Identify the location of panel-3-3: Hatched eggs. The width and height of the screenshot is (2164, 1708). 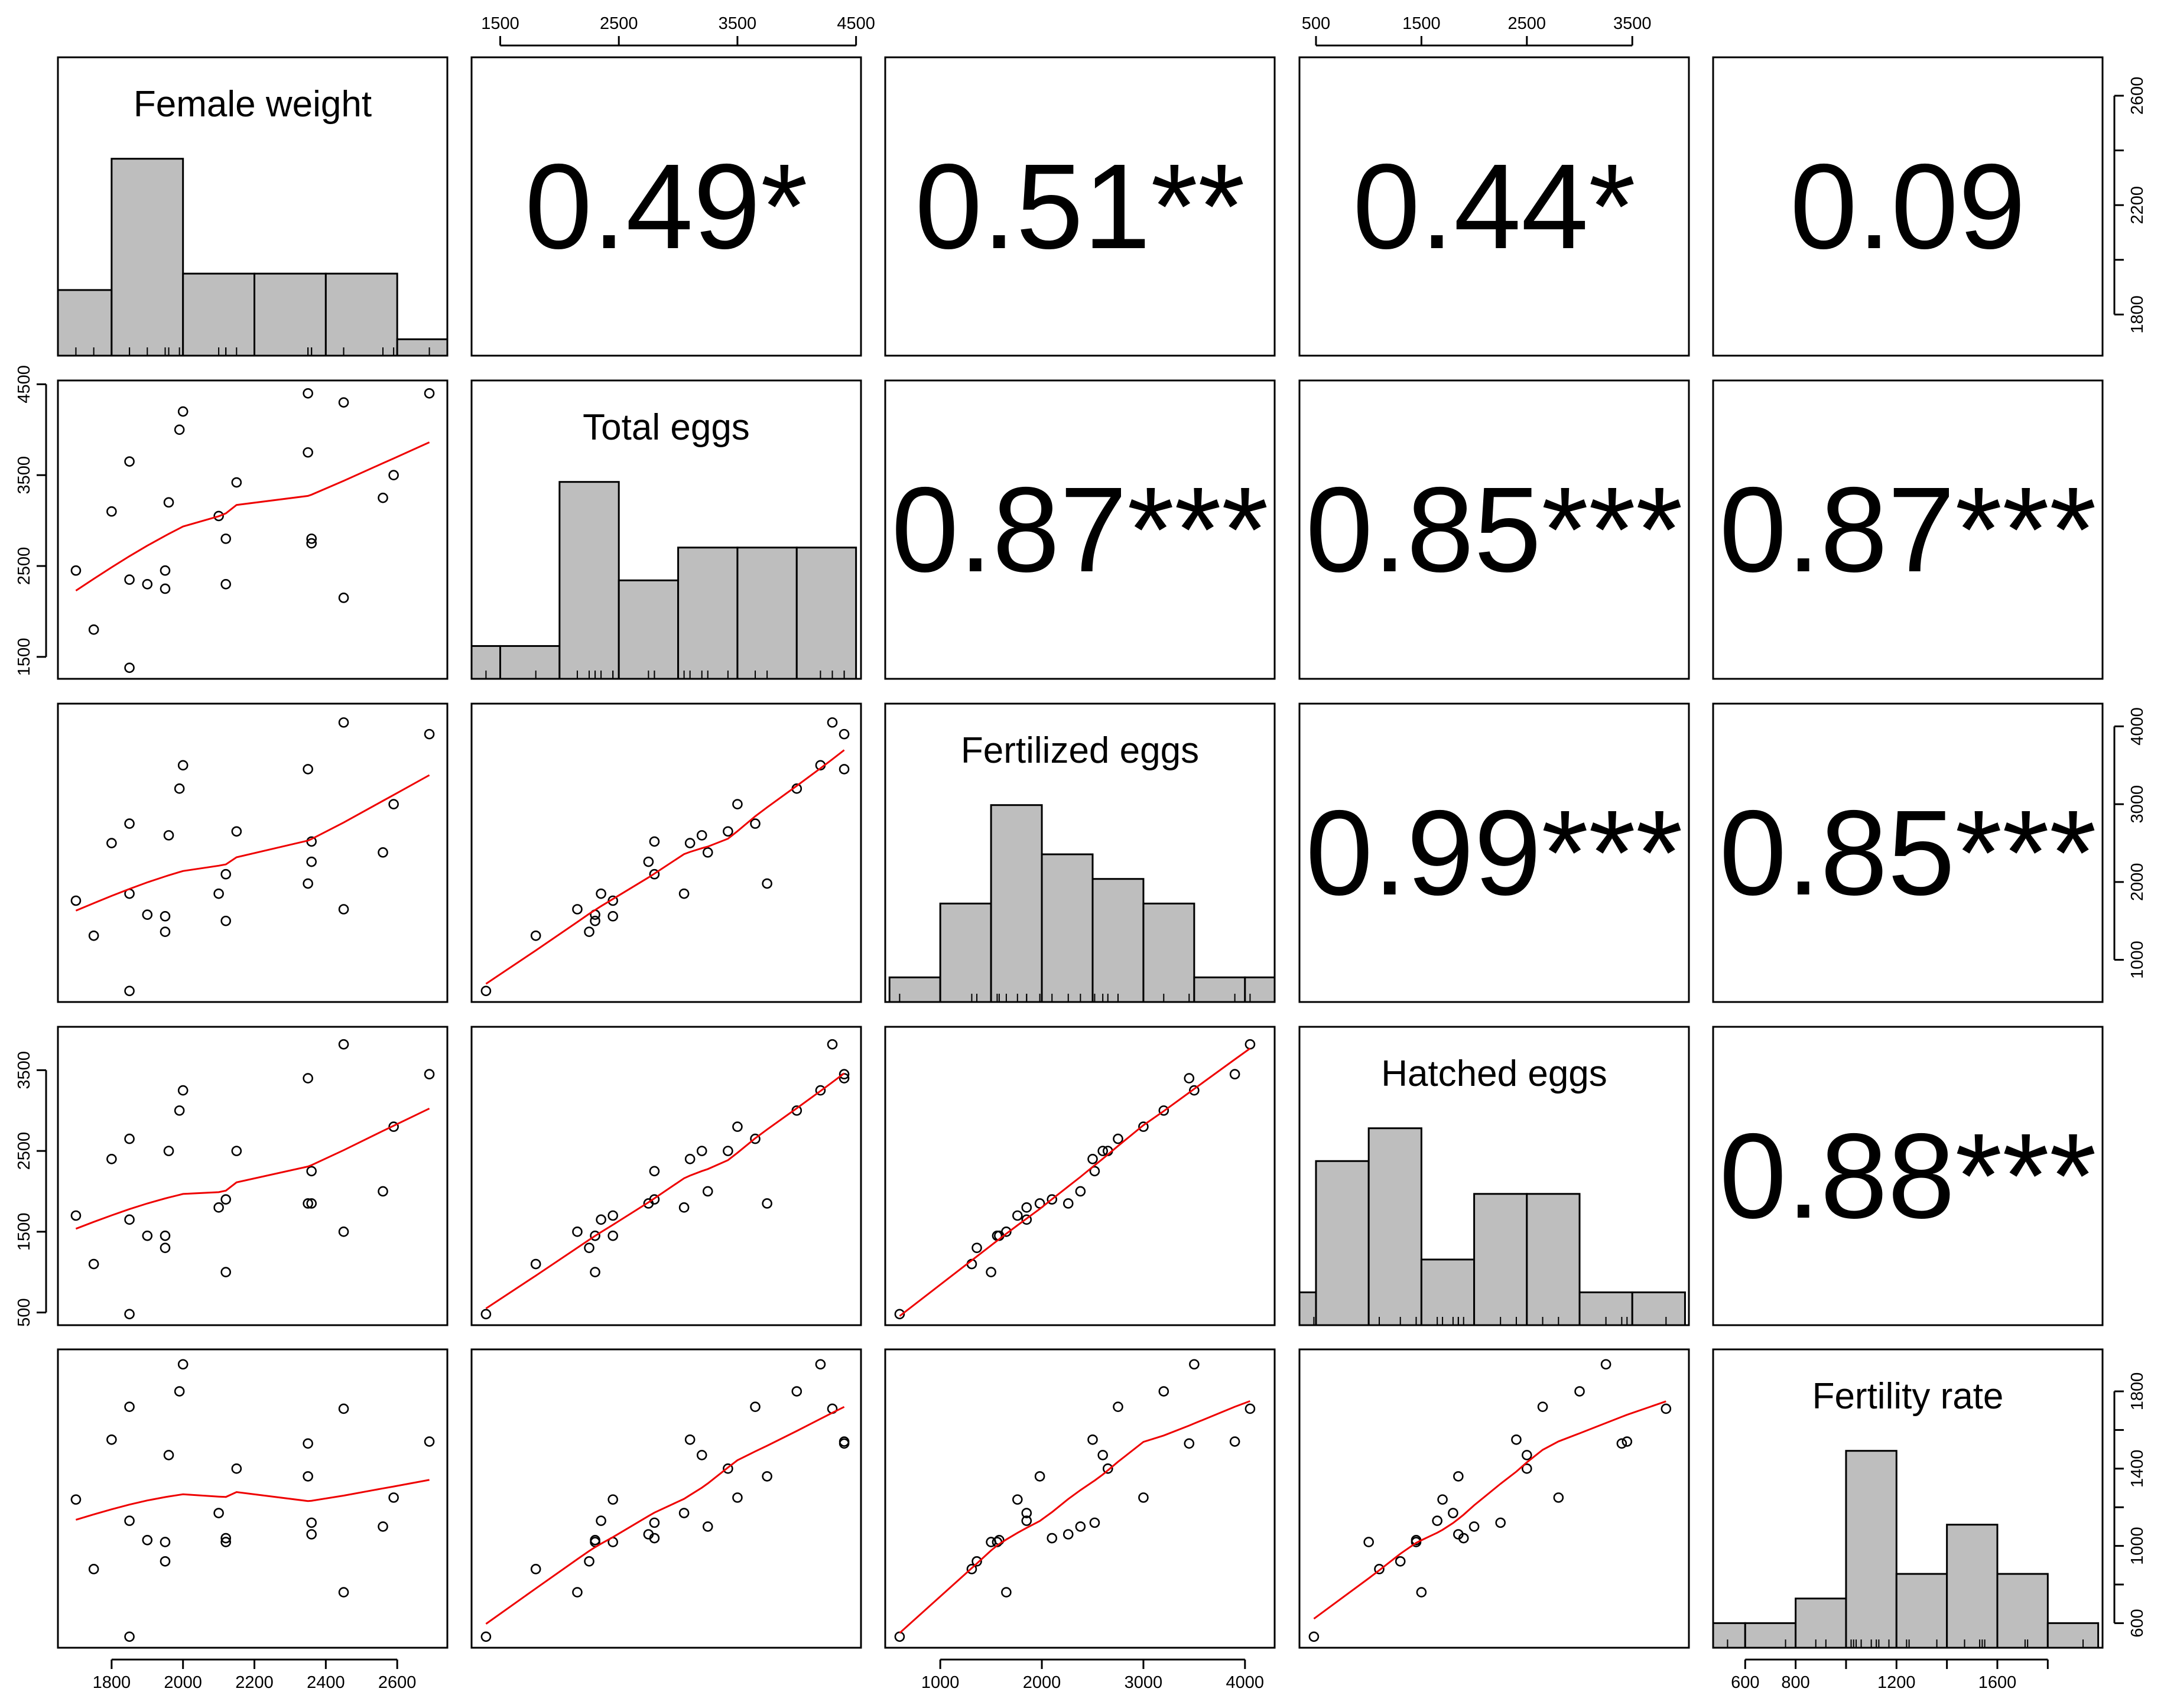
(1494, 1176).